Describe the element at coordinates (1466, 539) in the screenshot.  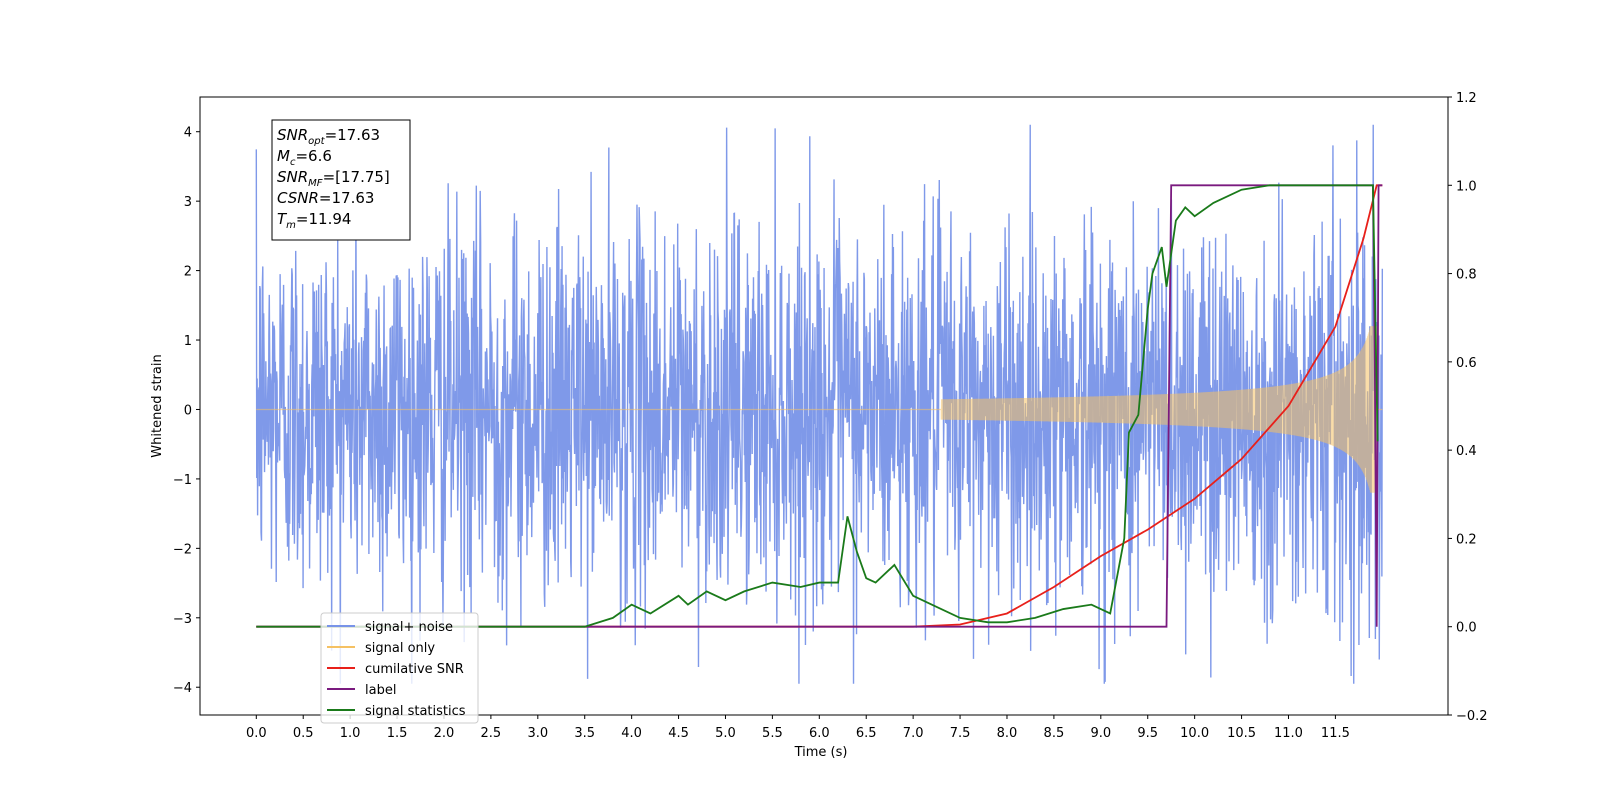
I see `y2-tick-label: 0.2` at that location.